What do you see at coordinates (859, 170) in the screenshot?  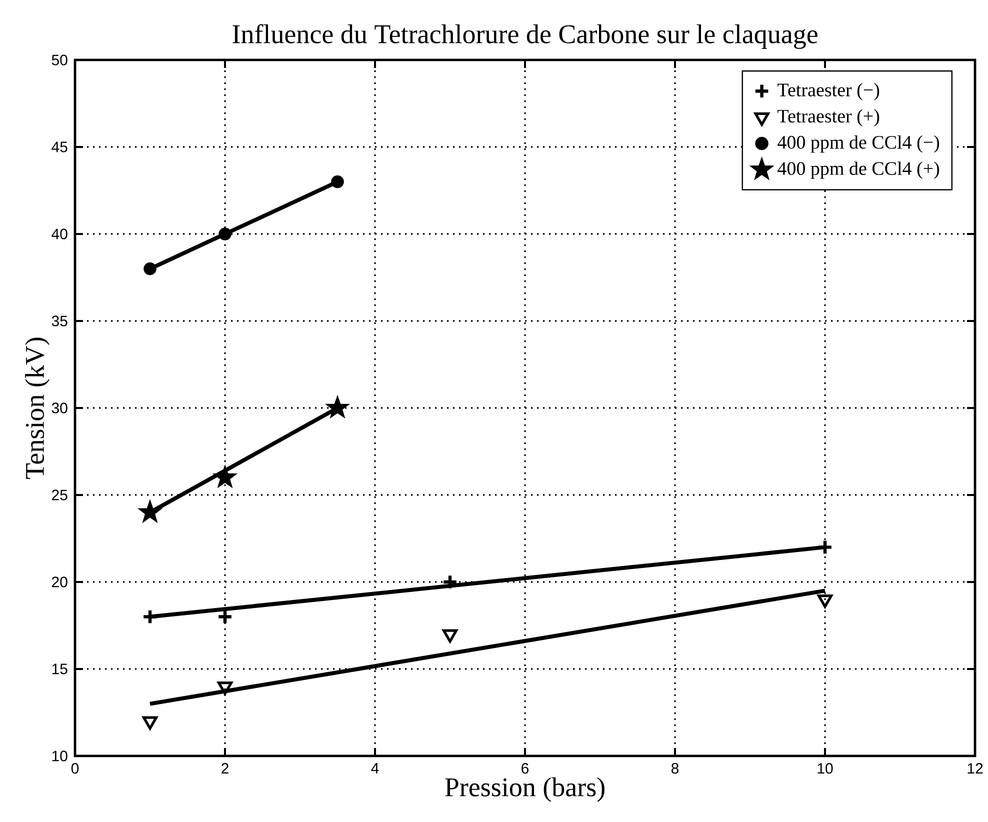 I see `legend-label: 400 ppm de CCl4 (+)` at bounding box center [859, 170].